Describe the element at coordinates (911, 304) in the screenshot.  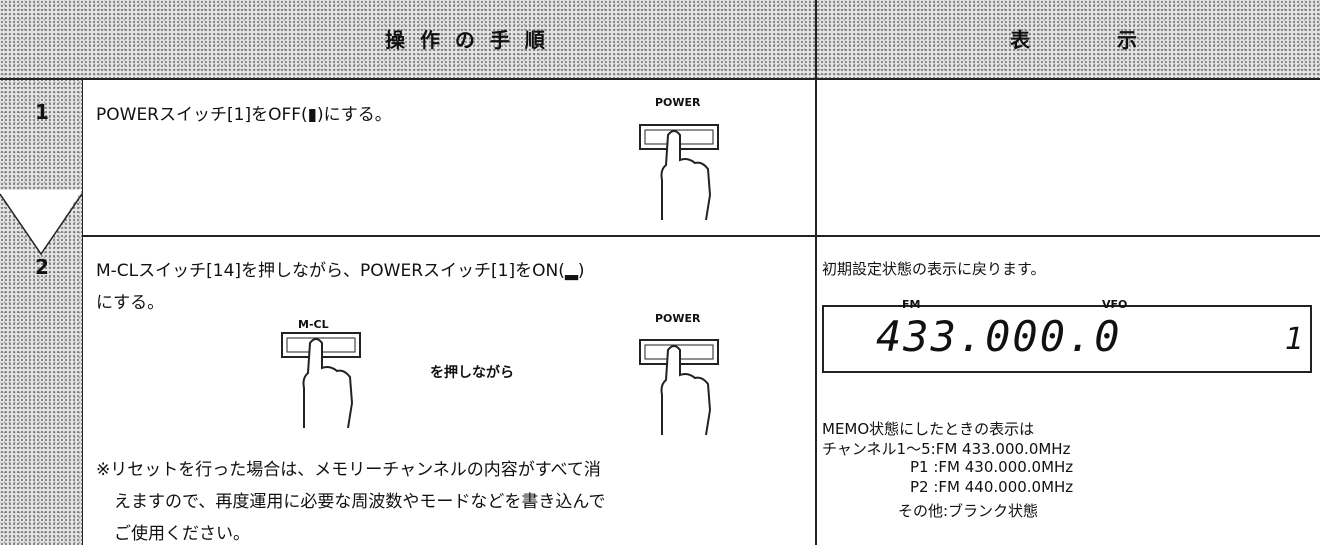
I see `lcd-mode: FM` at that location.